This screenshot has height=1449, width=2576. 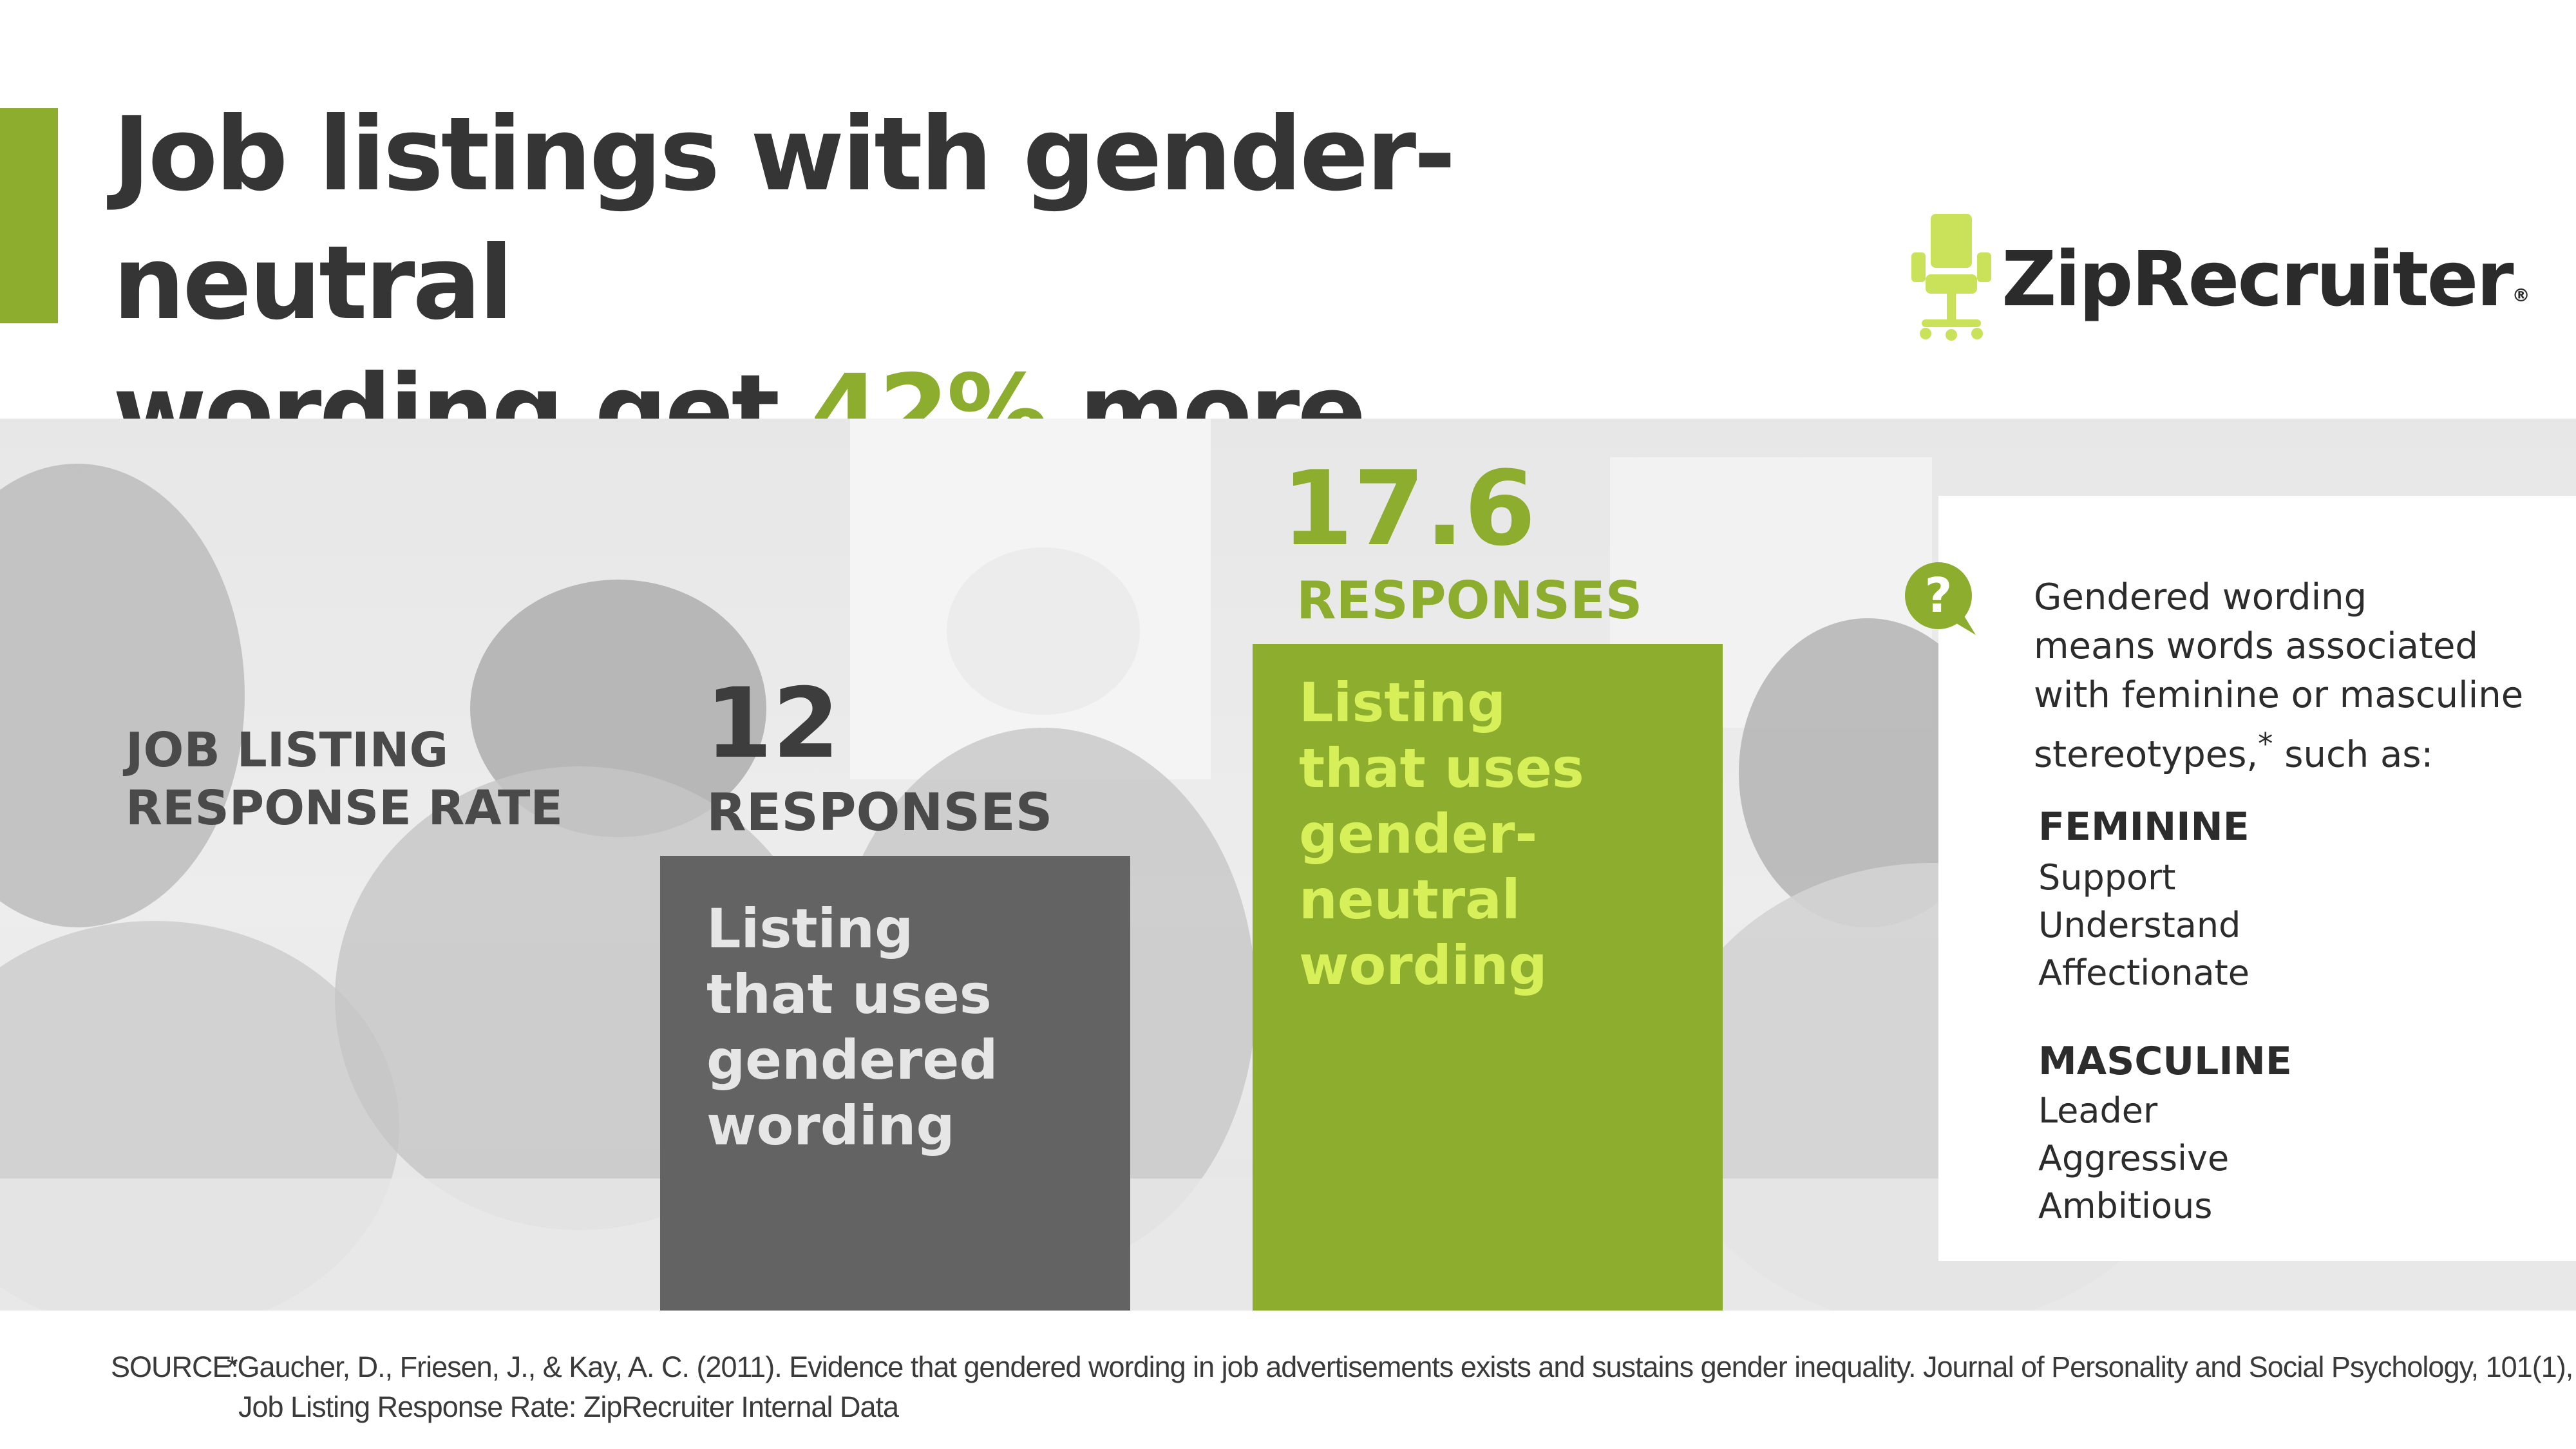 I want to click on feminine-heading: FEMININE, so click(x=2143, y=826).